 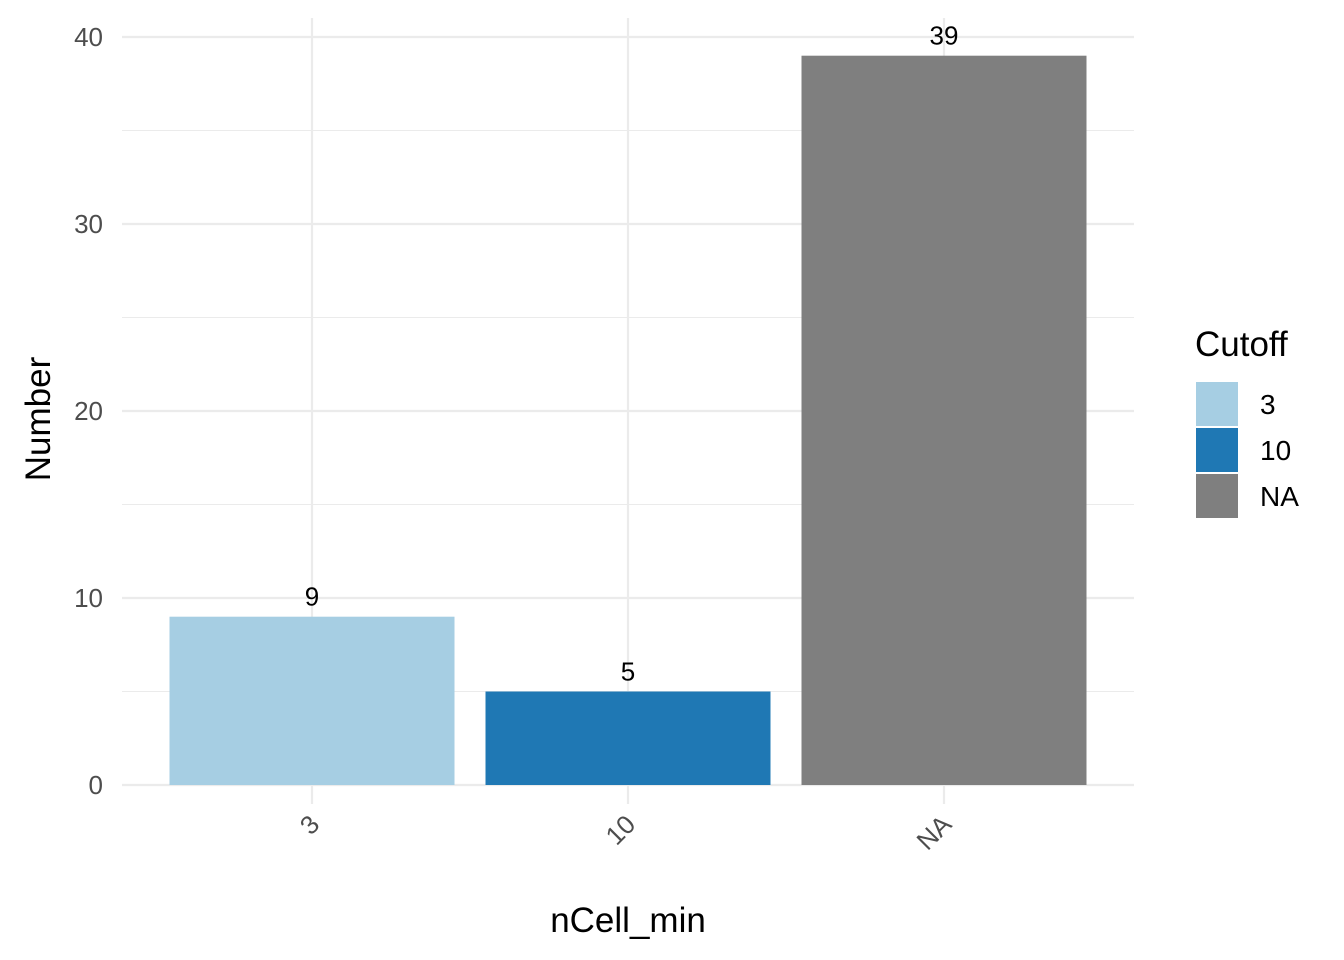 I want to click on y-axis-title: Number, so click(x=38, y=418).